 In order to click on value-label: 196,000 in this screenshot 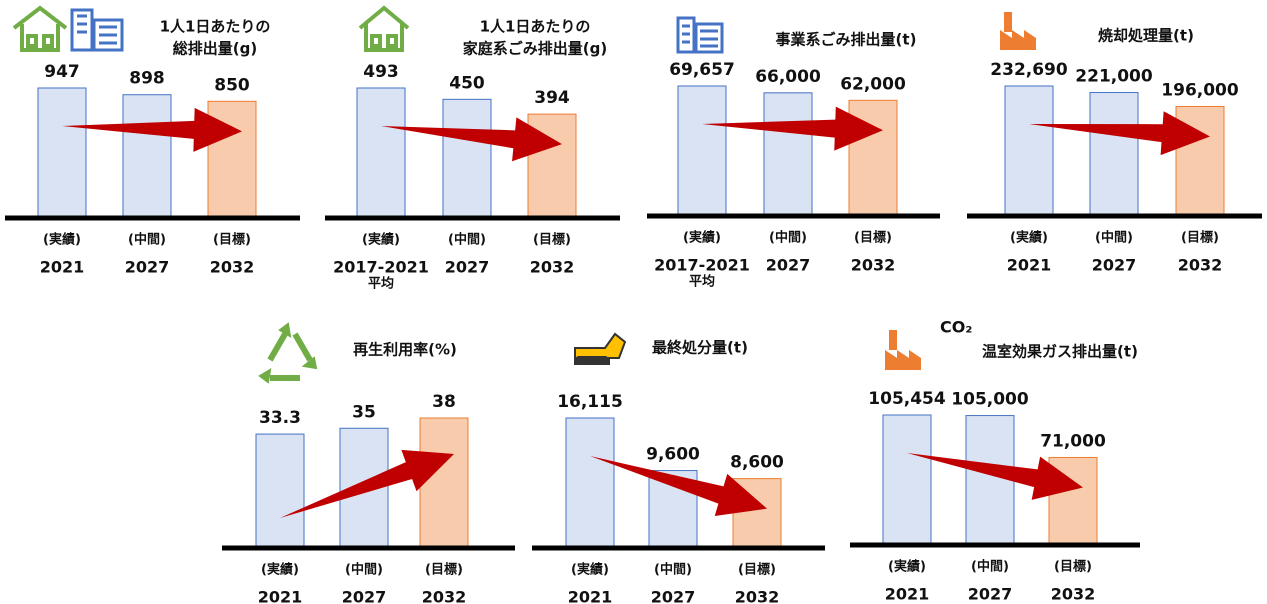, I will do `click(1200, 90)`.